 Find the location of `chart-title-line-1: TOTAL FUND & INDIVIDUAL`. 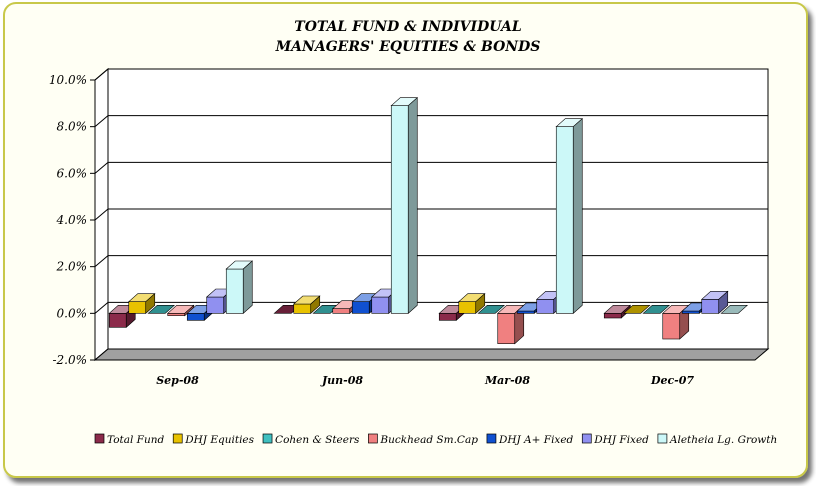

chart-title-line-1: TOTAL FUND & INDIVIDUAL is located at coordinates (408, 27).